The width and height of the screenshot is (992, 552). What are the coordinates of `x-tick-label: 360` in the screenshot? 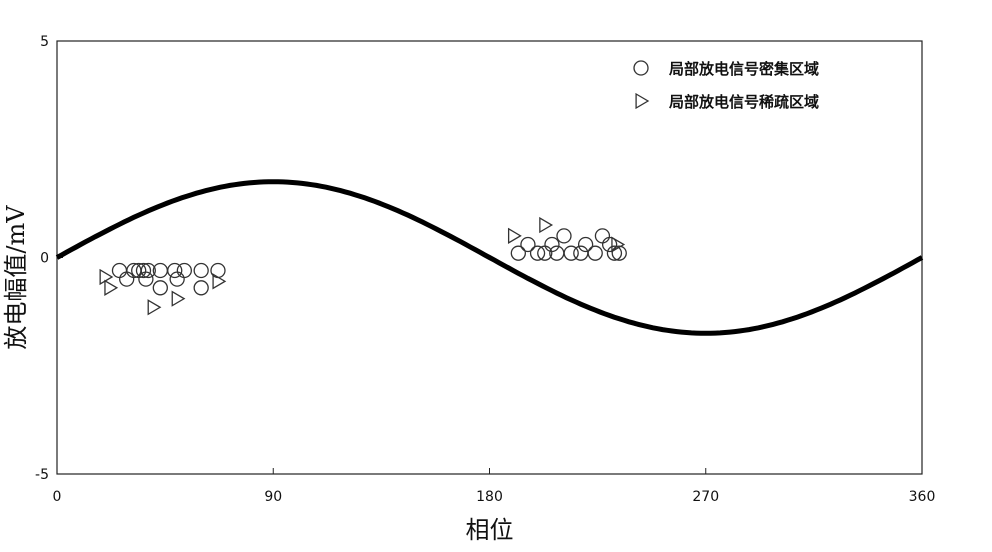 It's located at (922, 497).